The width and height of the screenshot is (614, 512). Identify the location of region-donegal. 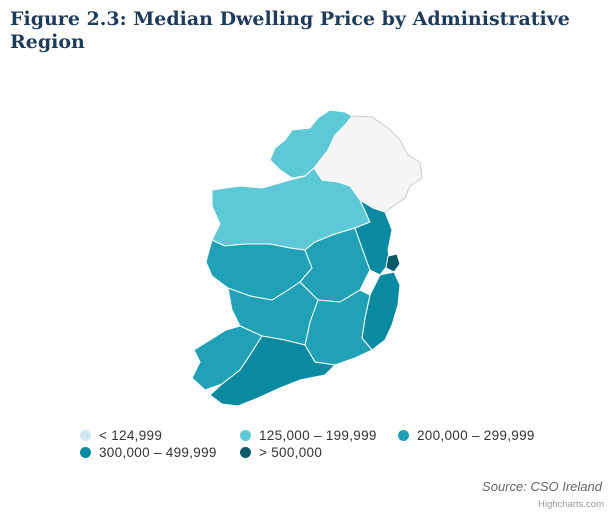
(311, 144).